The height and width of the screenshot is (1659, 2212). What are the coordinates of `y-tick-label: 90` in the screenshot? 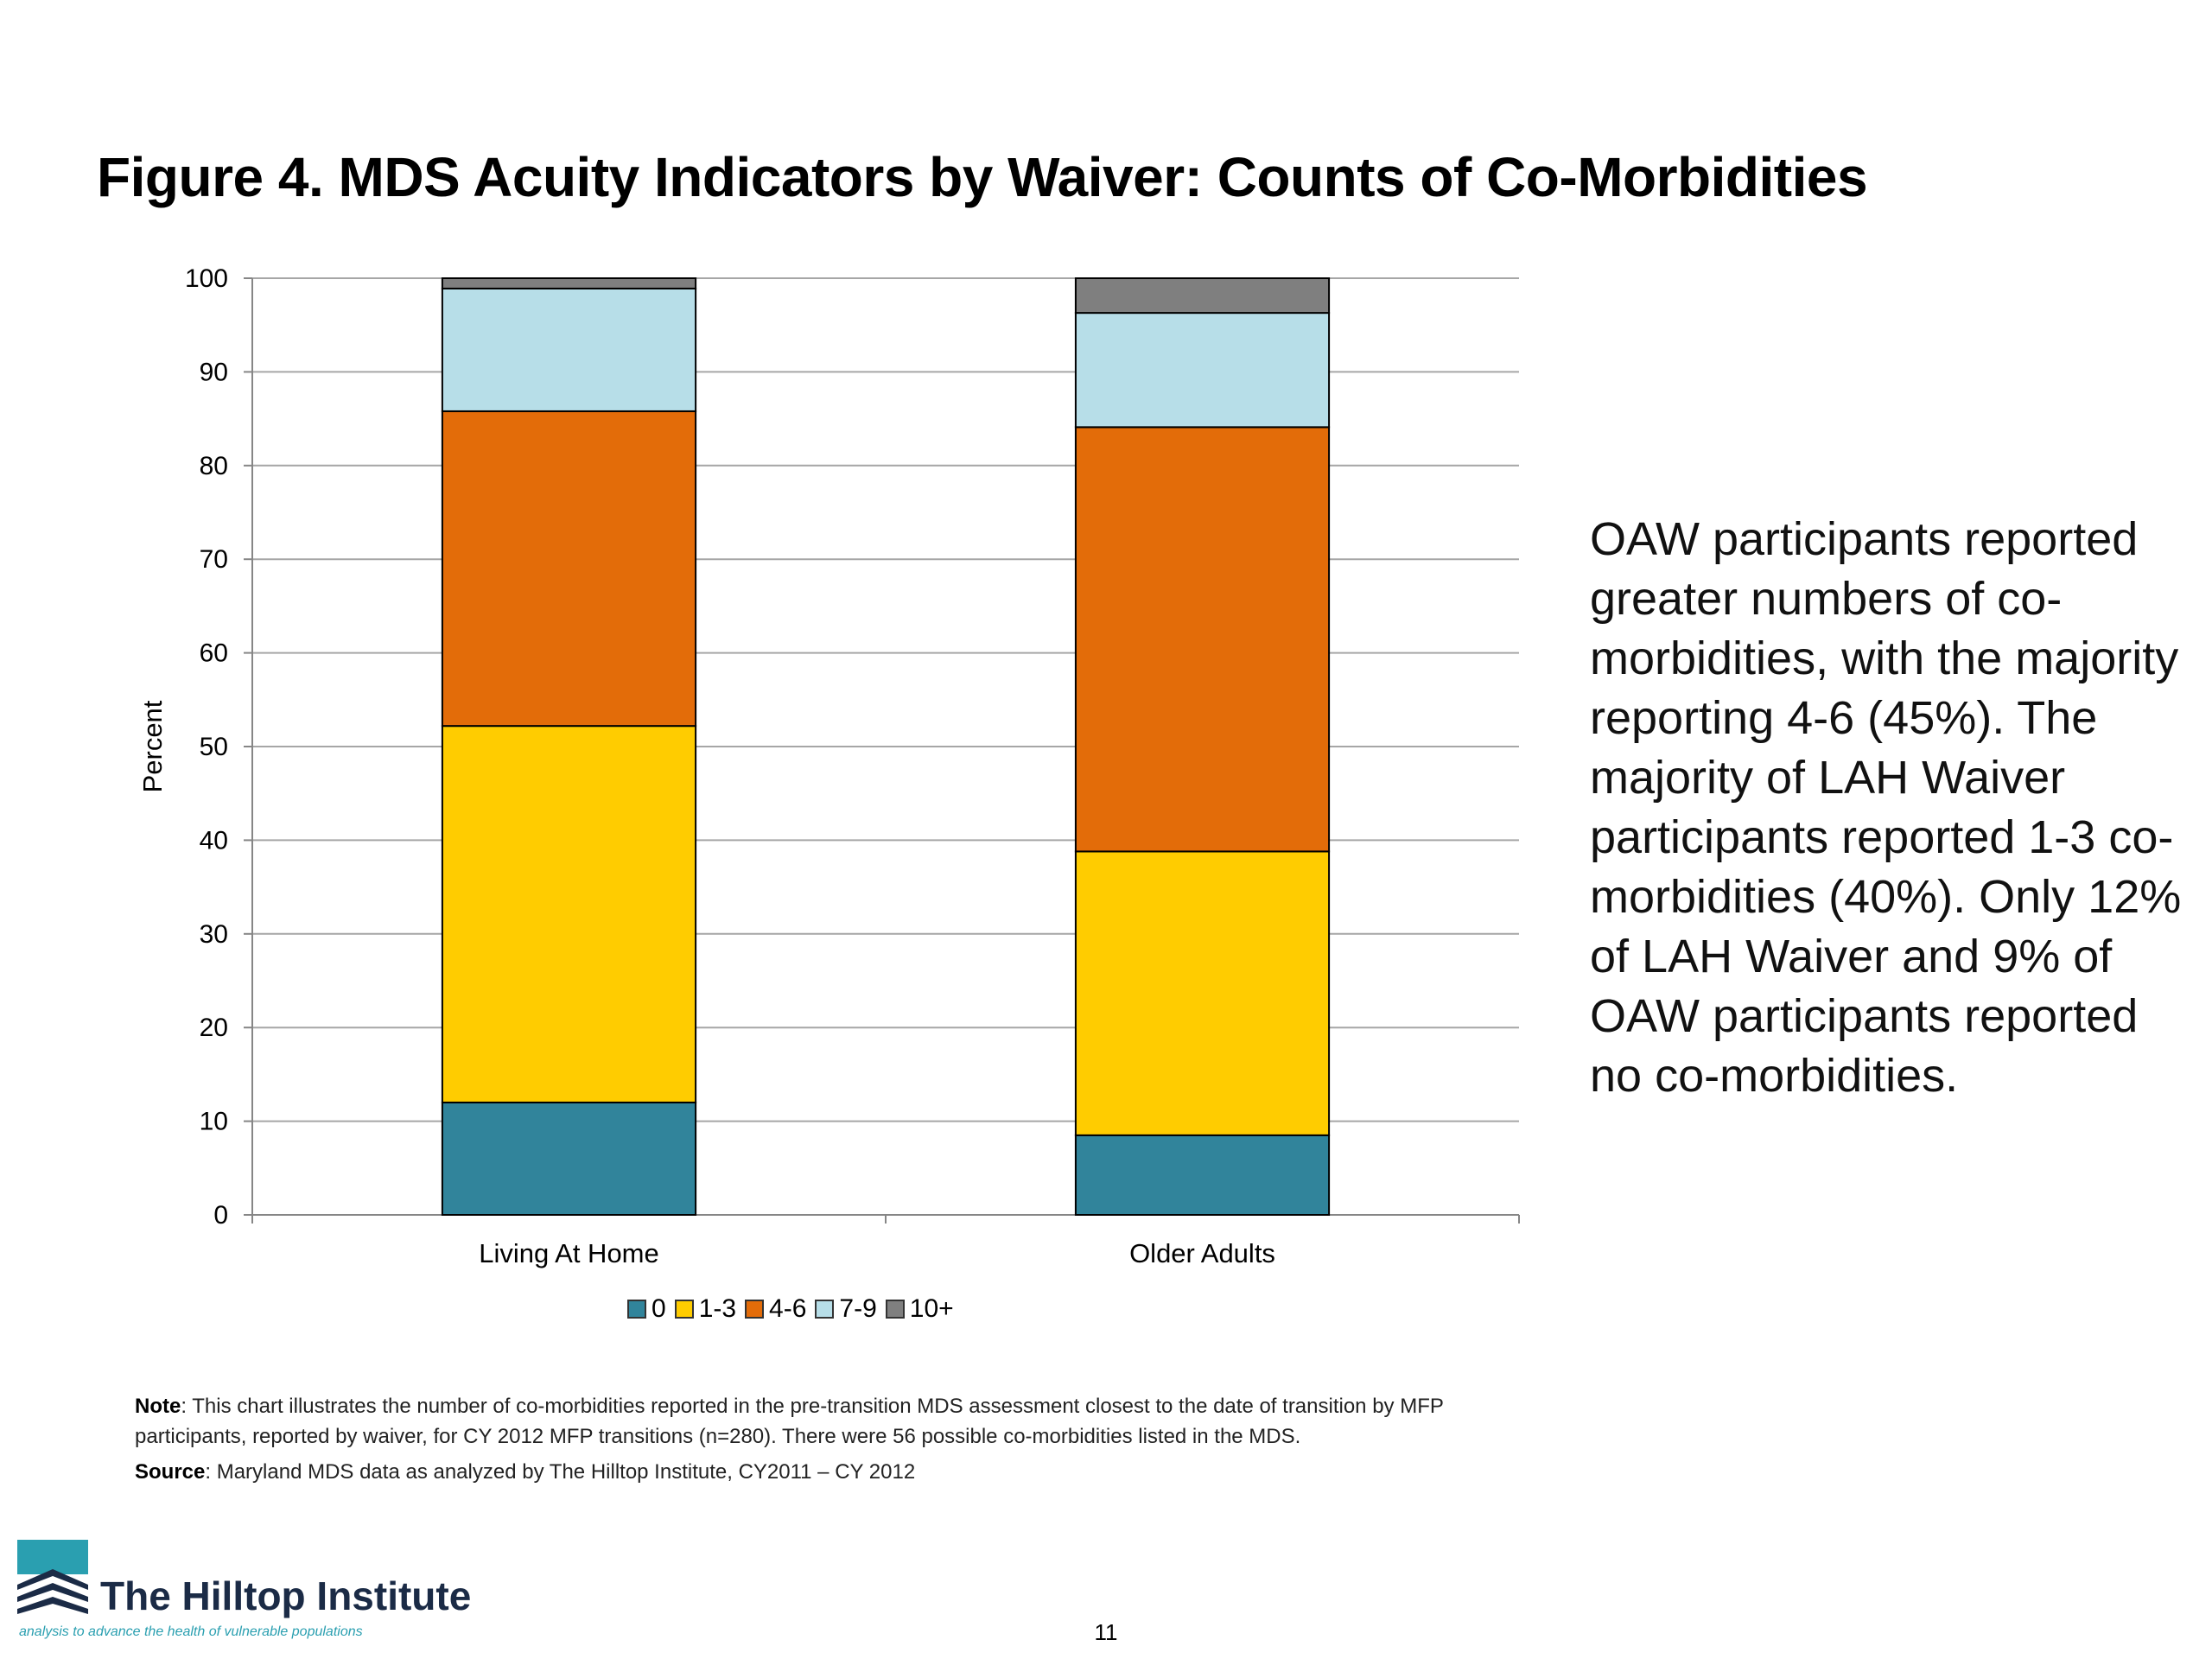 It's located at (214, 372).